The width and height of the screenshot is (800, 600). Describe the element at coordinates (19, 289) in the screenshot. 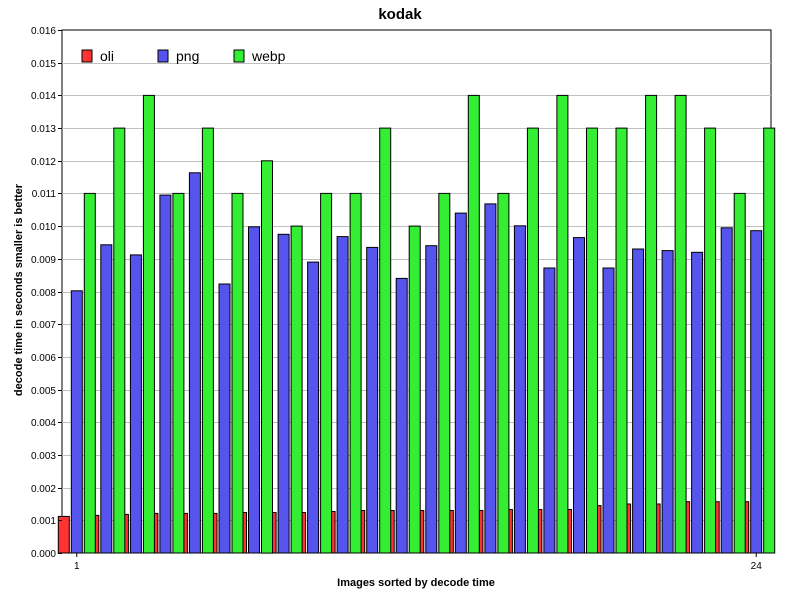

I see `y-axis-label: decode time in seconds smaller is better` at that location.